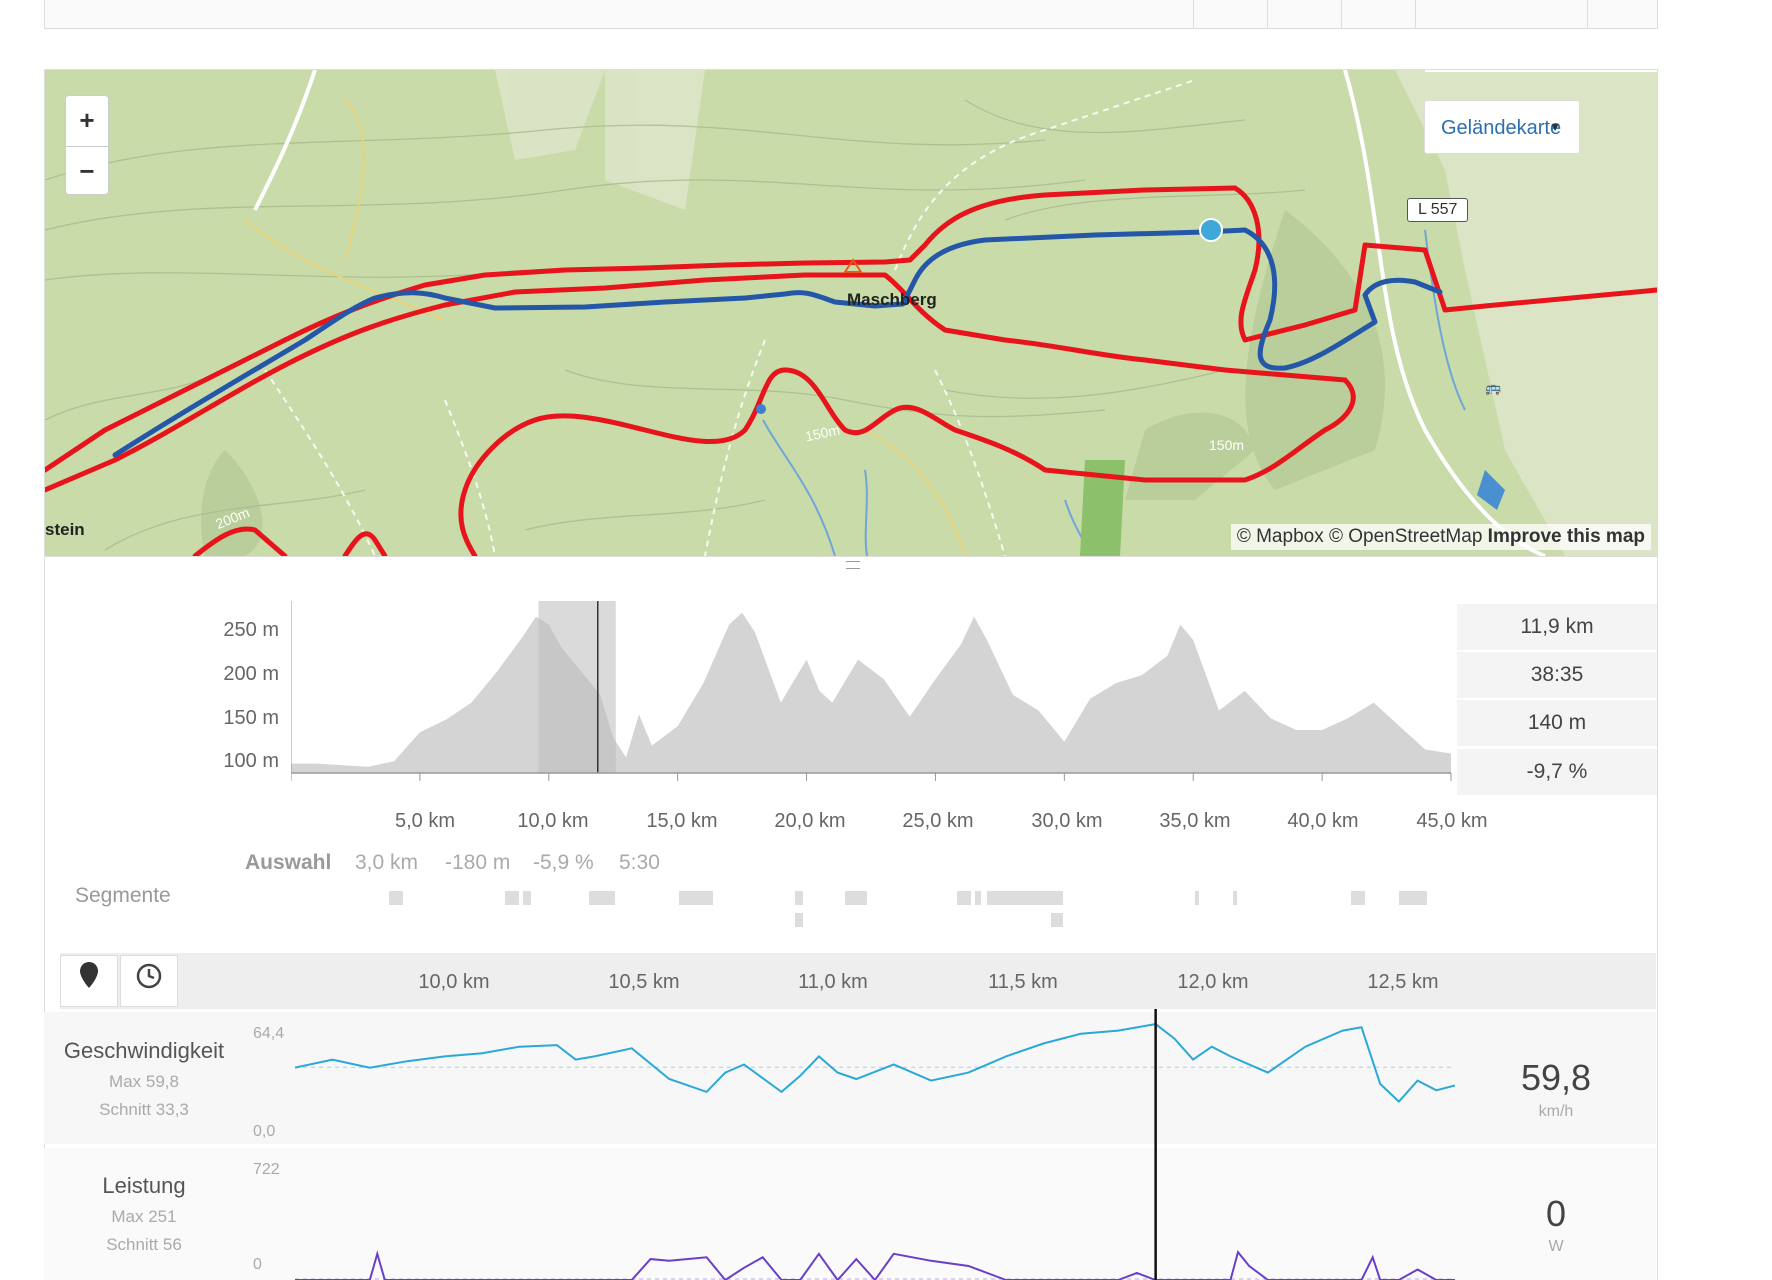 The image size is (1772, 1280). I want to click on selection-grade: -5,9 %, so click(563, 862).